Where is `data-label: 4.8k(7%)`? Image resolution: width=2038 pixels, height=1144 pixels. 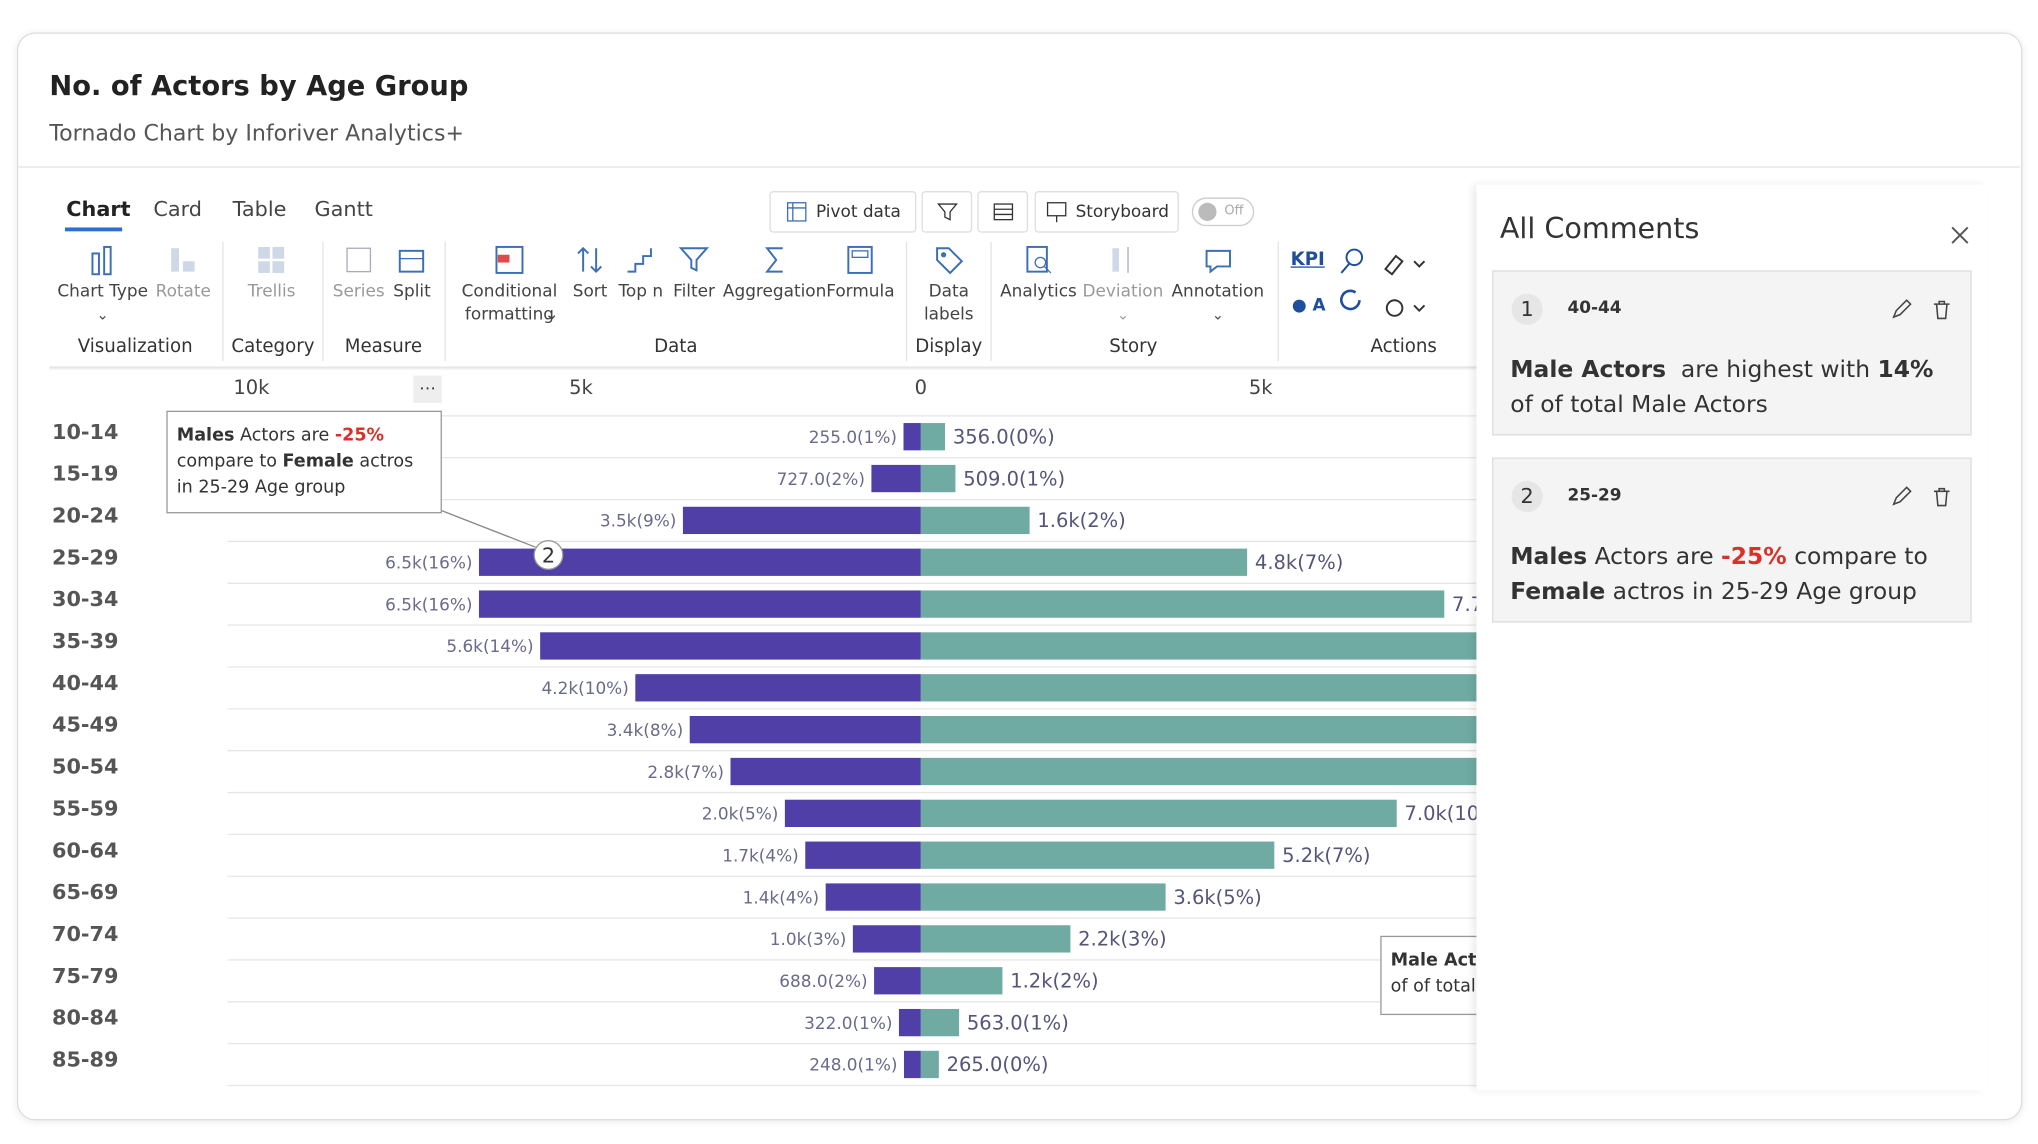
data-label: 4.8k(7%) is located at coordinates (1299, 562).